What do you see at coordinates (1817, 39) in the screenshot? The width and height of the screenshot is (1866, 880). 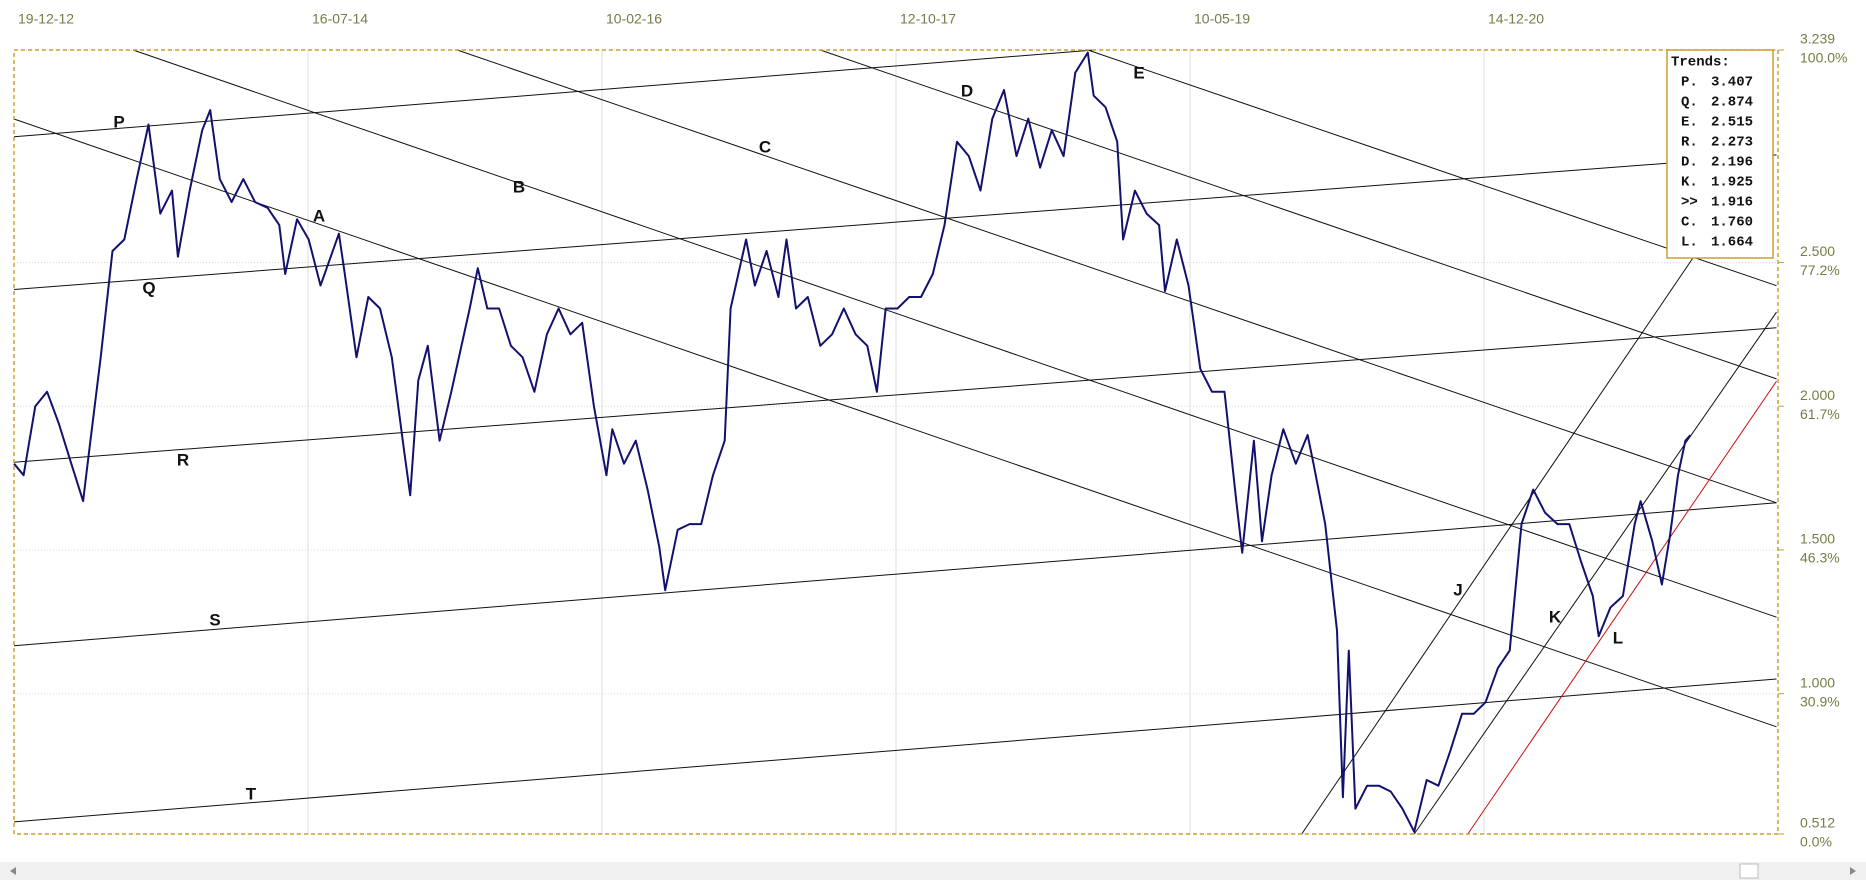 I see `y-tick-label: 3.239` at bounding box center [1817, 39].